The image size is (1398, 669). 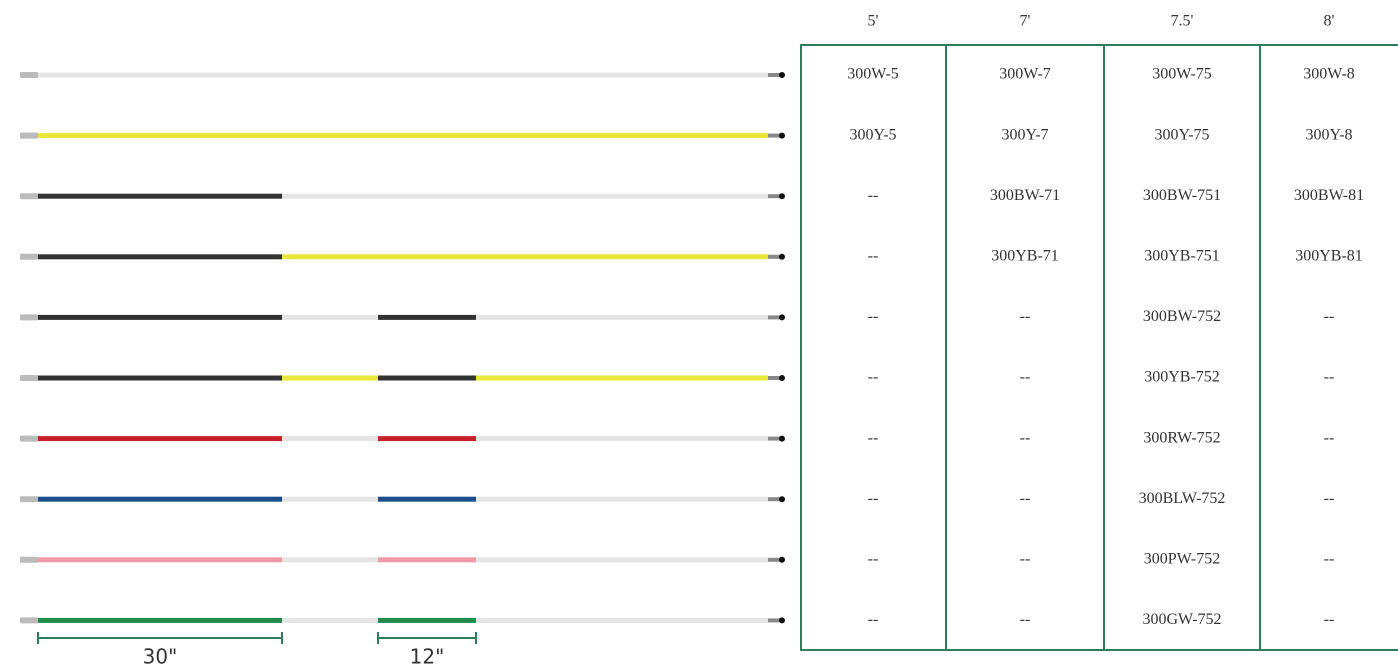 I want to click on cell: 300BW-752, so click(x=1182, y=316).